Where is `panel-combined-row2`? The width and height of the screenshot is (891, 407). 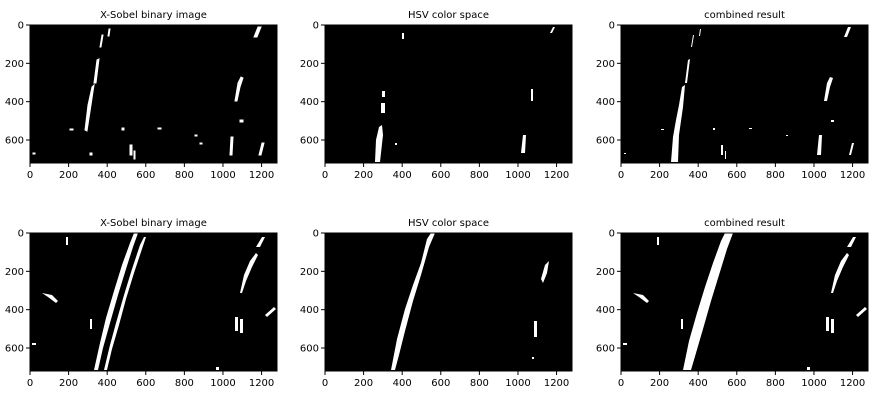 panel-combined-row2 is located at coordinates (744, 302).